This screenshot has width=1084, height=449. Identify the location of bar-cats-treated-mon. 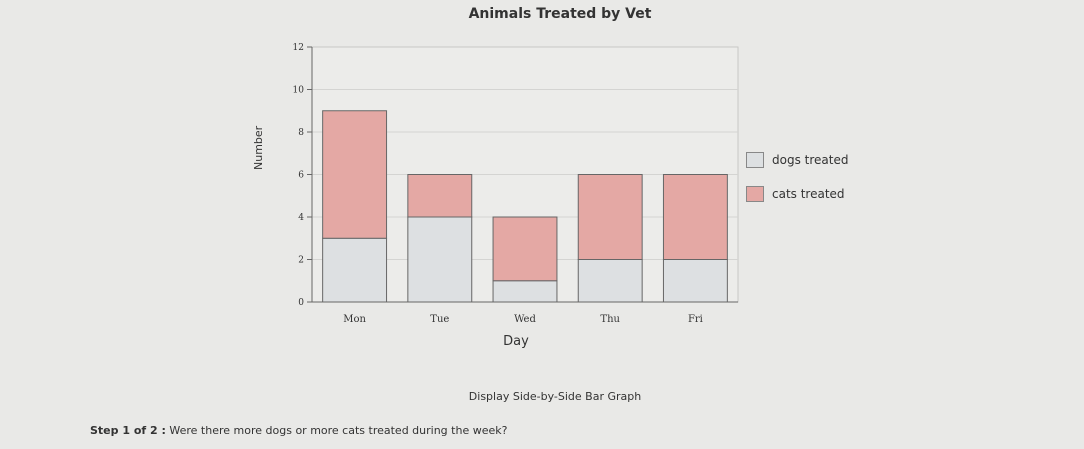
(355, 174).